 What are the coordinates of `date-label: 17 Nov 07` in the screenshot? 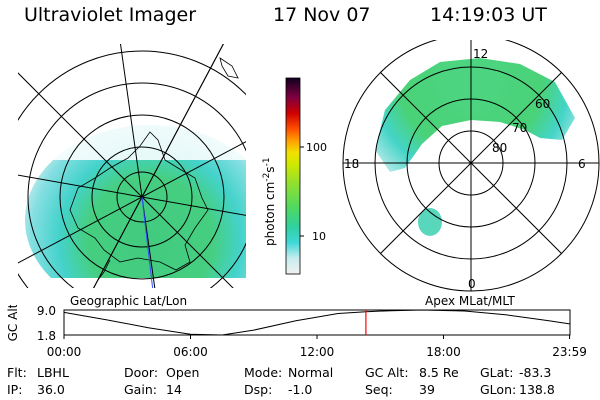 It's located at (322, 15).